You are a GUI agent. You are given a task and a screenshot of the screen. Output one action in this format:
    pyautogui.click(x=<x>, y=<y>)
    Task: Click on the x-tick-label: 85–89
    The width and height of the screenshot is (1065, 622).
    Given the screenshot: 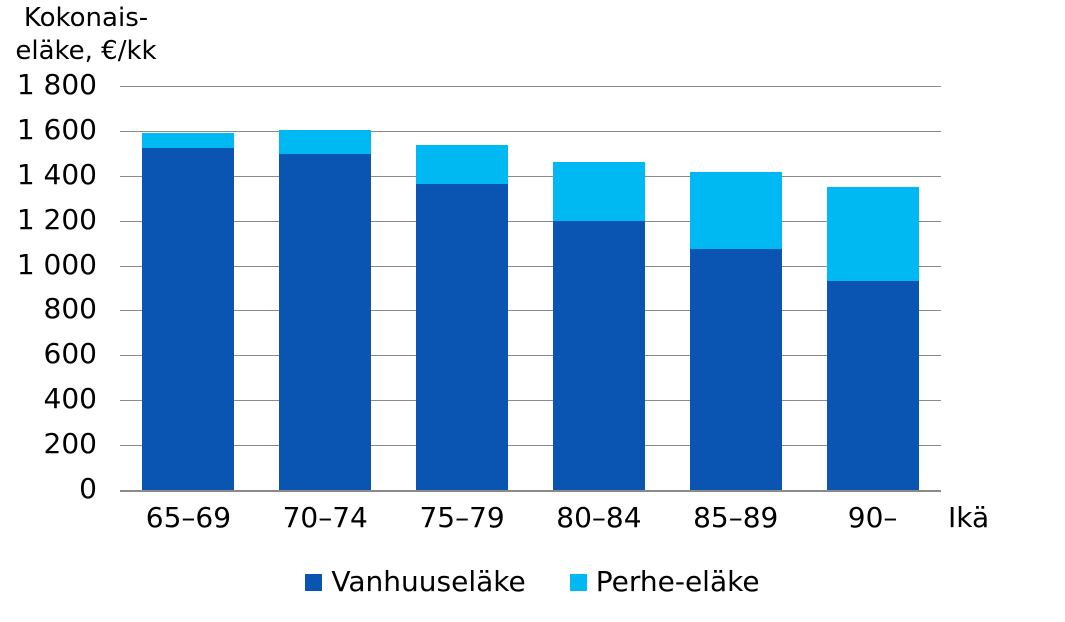 What is the action you would take?
    pyautogui.click(x=736, y=517)
    